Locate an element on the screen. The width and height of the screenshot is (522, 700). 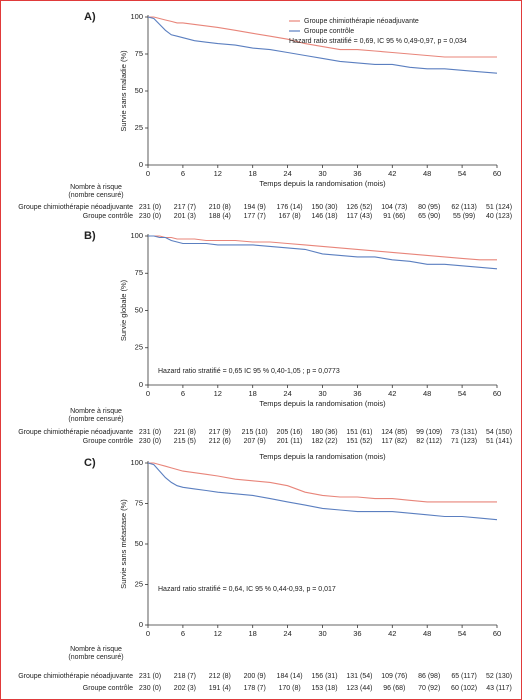
risk-value: 43 (117) is located at coordinates (499, 688).